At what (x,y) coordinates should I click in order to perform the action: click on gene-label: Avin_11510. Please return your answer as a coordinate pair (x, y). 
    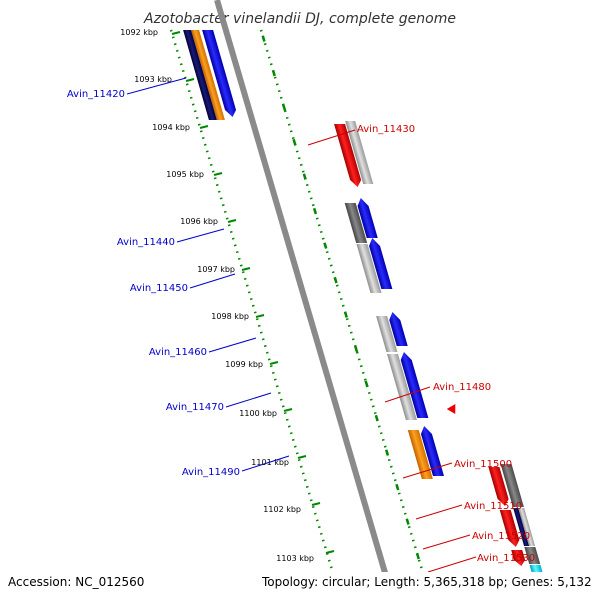
    Looking at the image, I should click on (493, 506).